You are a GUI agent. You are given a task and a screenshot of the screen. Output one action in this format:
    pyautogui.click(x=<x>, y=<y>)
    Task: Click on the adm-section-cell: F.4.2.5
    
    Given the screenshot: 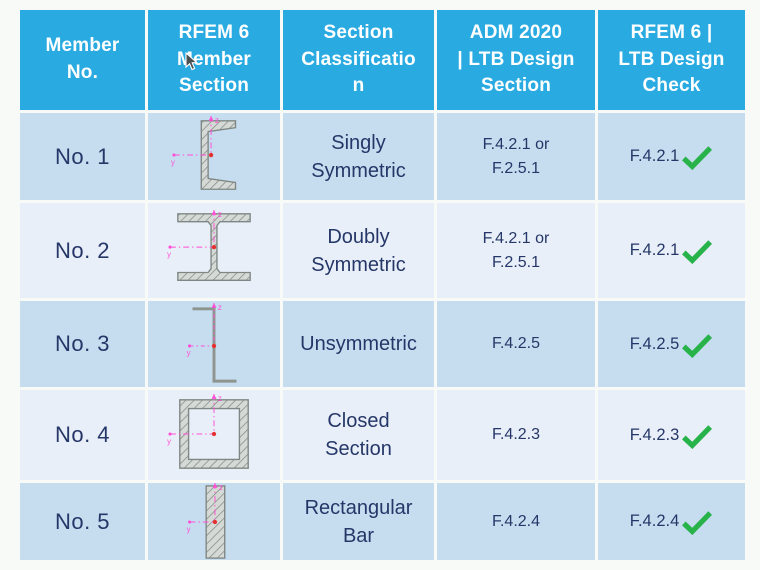 What is the action you would take?
    pyautogui.click(x=516, y=344)
    